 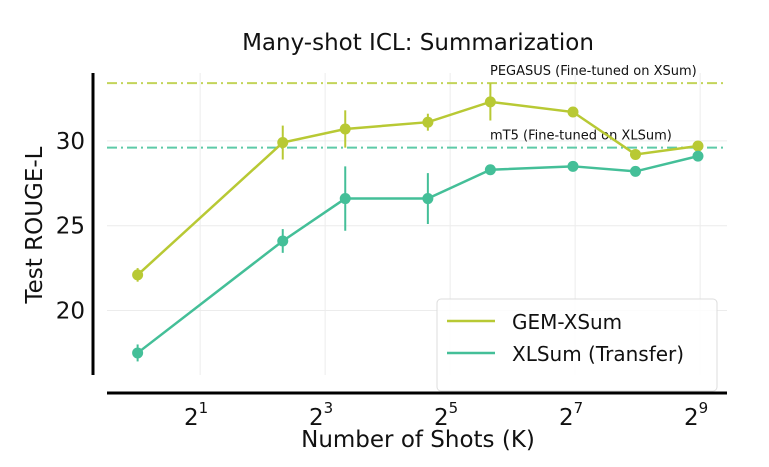 What do you see at coordinates (70, 142) in the screenshot?
I see `y-tick-label: 30` at bounding box center [70, 142].